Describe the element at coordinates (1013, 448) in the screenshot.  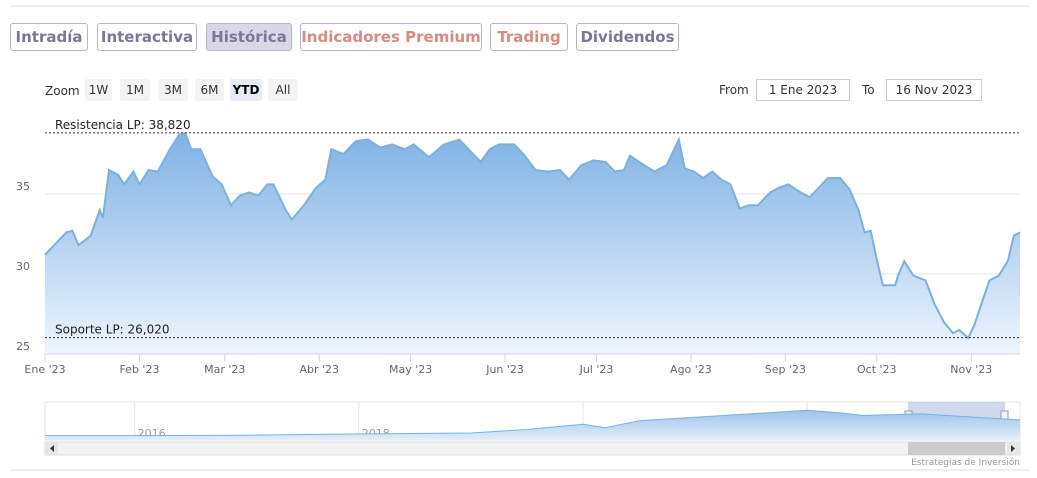
I see `scroll-right-arrow` at that location.